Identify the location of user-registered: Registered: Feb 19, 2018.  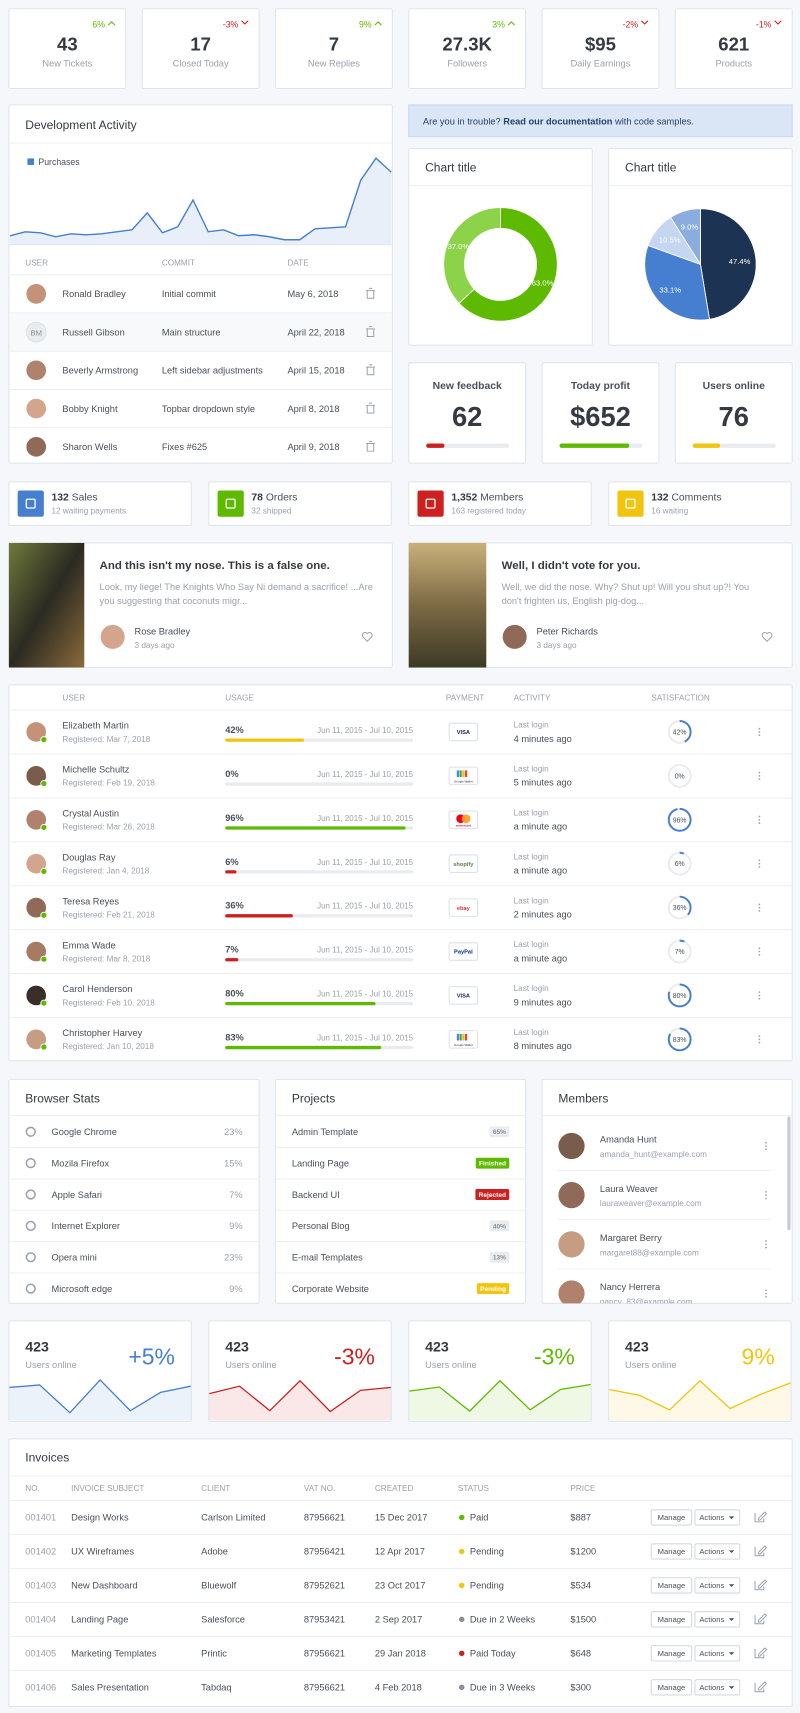
(108, 783).